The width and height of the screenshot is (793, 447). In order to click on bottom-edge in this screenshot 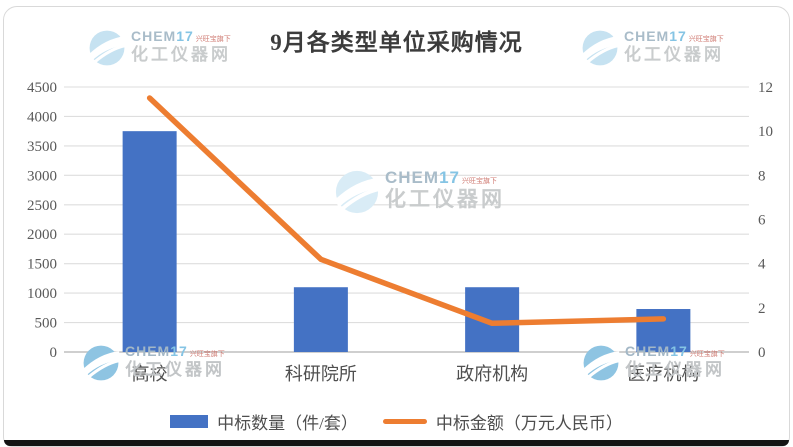, I will do `click(396, 443)`.